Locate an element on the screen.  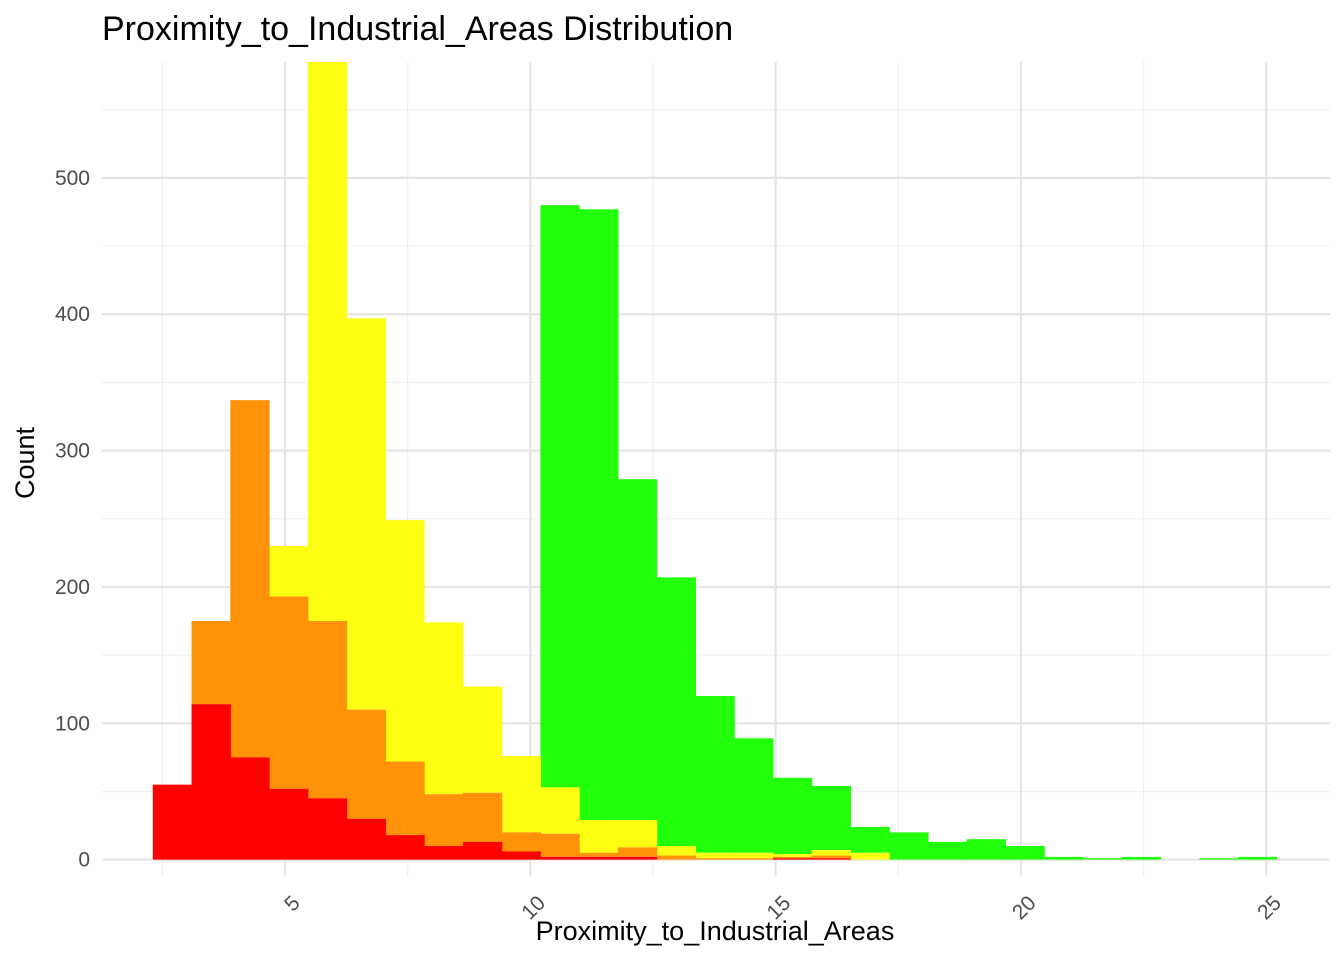
y-tick-label: 300 is located at coordinates (72, 451).